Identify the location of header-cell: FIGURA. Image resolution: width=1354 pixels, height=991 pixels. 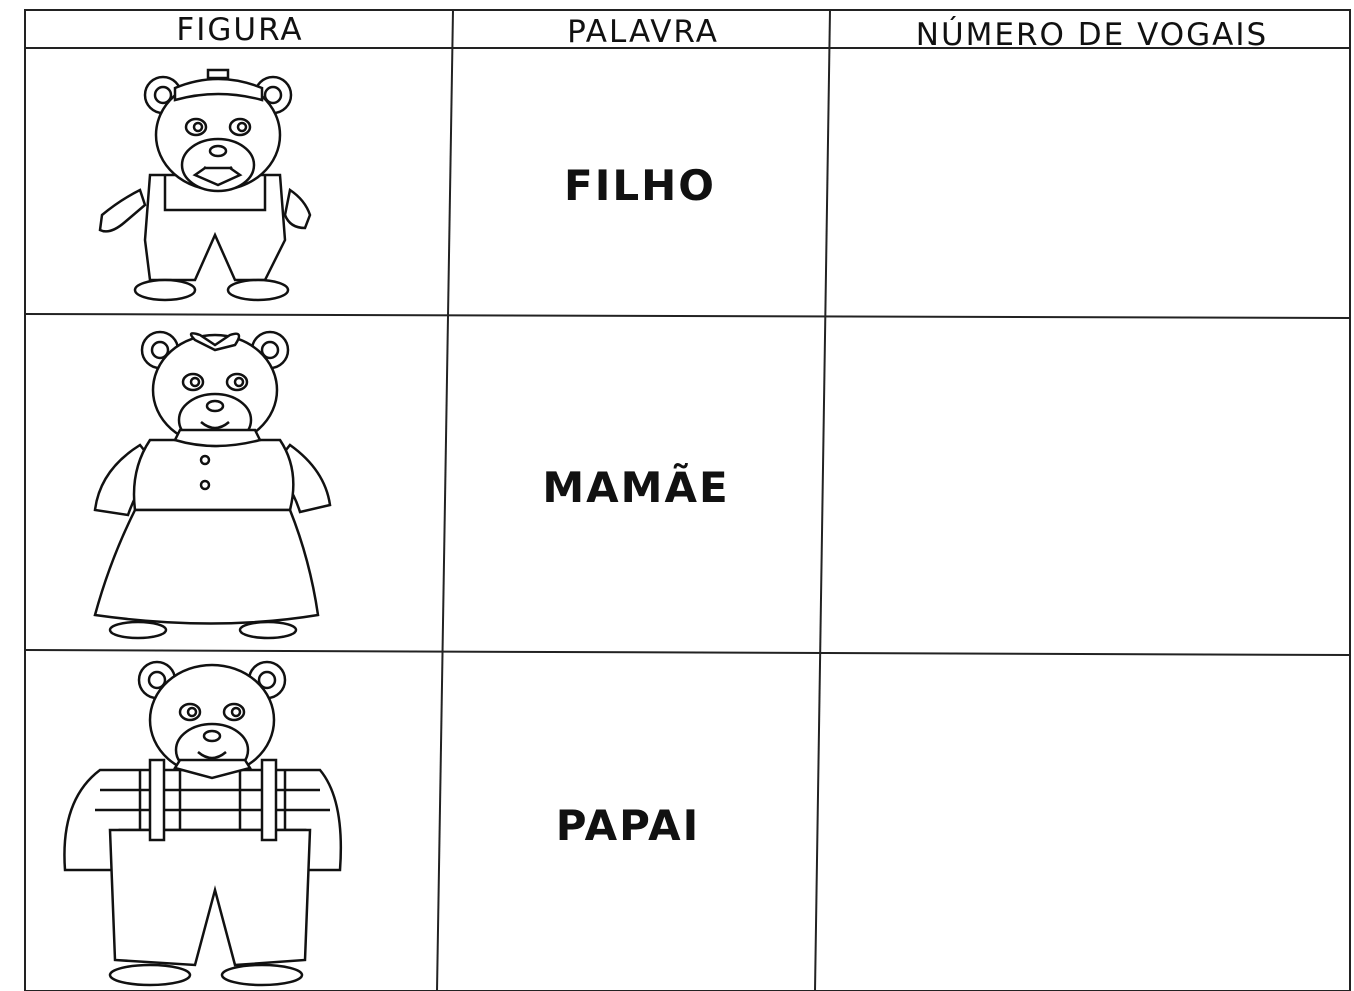
(239, 30).